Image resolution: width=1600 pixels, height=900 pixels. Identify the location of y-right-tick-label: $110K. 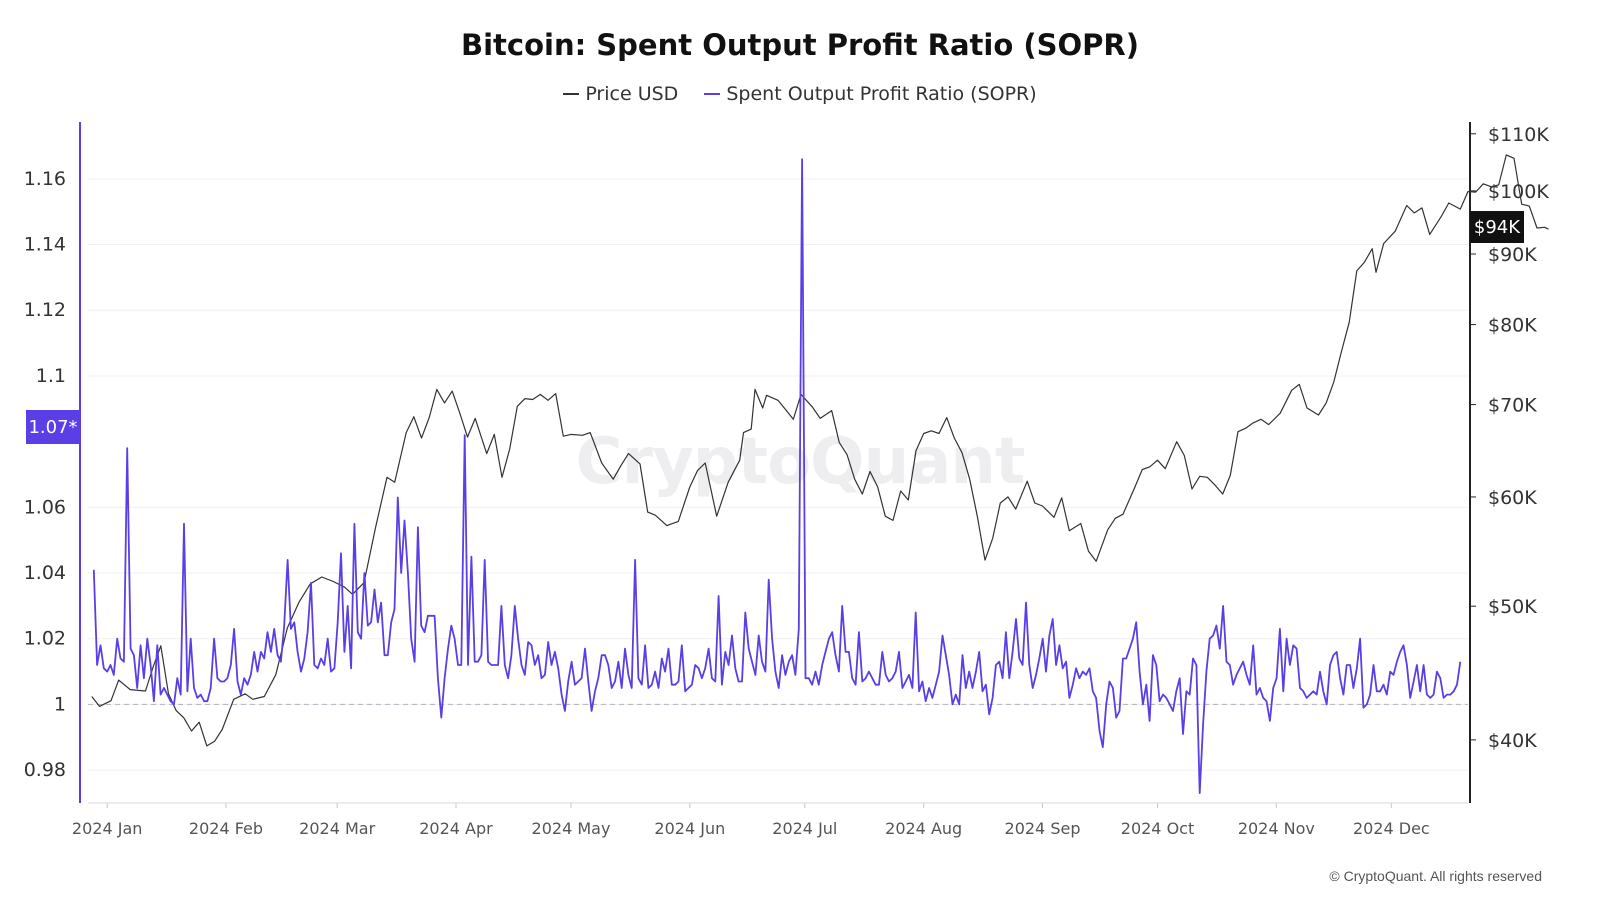
(1518, 135).